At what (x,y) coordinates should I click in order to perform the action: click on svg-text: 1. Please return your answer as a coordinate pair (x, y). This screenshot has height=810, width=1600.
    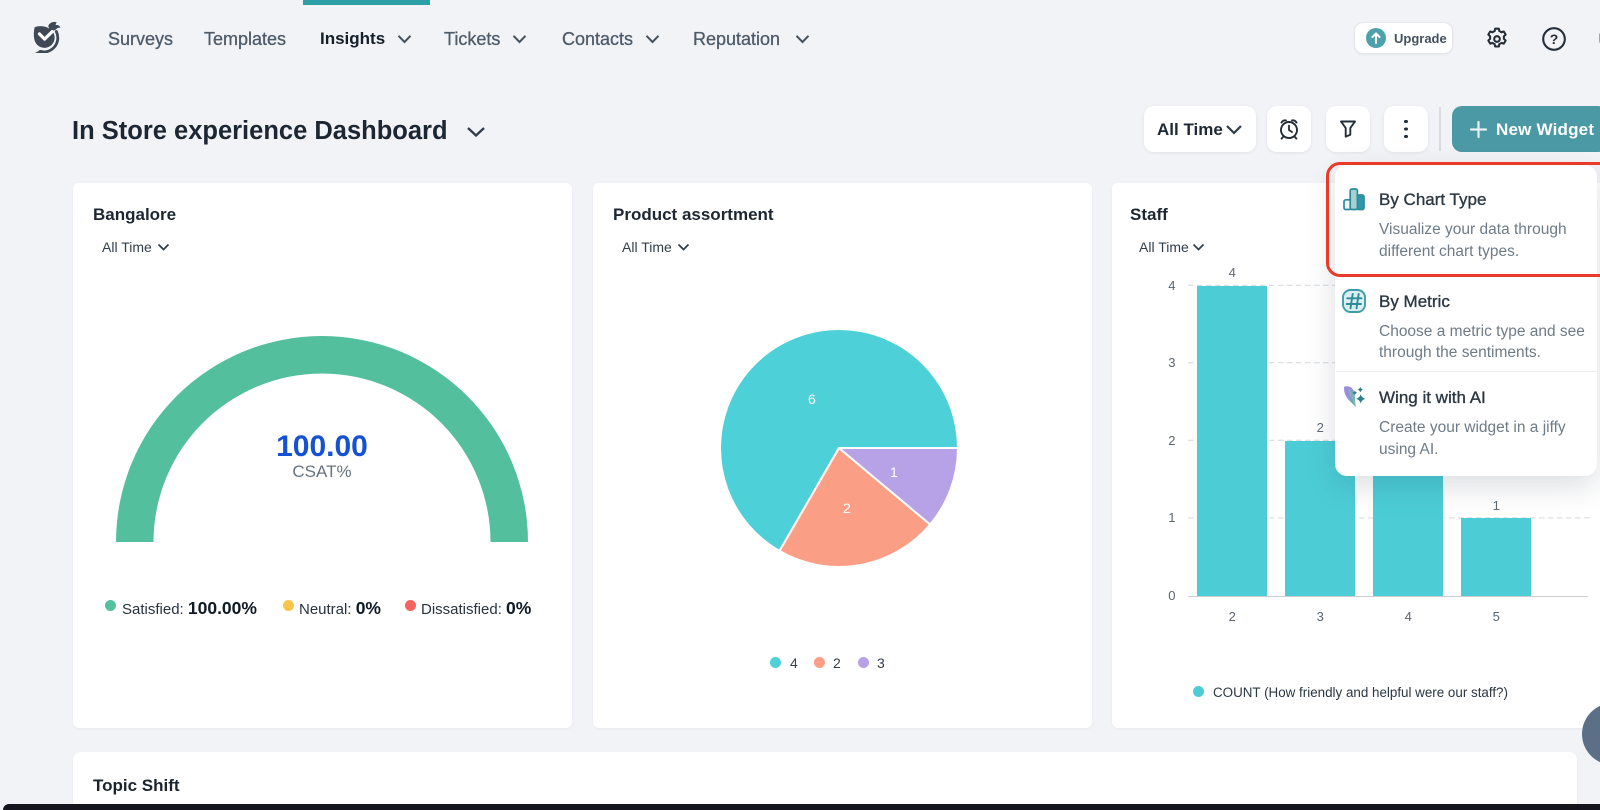
    Looking at the image, I should click on (894, 472).